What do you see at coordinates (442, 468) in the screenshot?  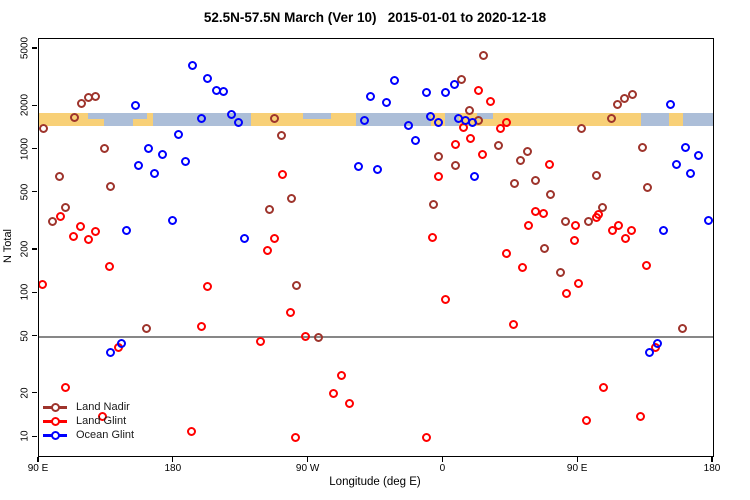 I see `x-tick-label: 0` at bounding box center [442, 468].